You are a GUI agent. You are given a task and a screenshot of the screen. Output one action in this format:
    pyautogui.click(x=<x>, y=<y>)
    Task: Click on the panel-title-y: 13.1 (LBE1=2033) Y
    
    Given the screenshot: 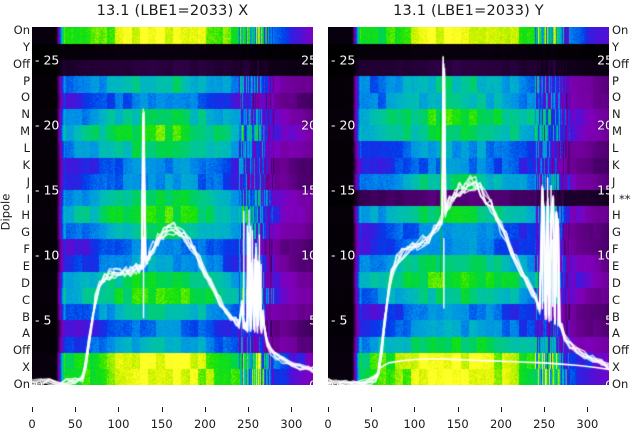 What is the action you would take?
    pyautogui.click(x=468, y=11)
    